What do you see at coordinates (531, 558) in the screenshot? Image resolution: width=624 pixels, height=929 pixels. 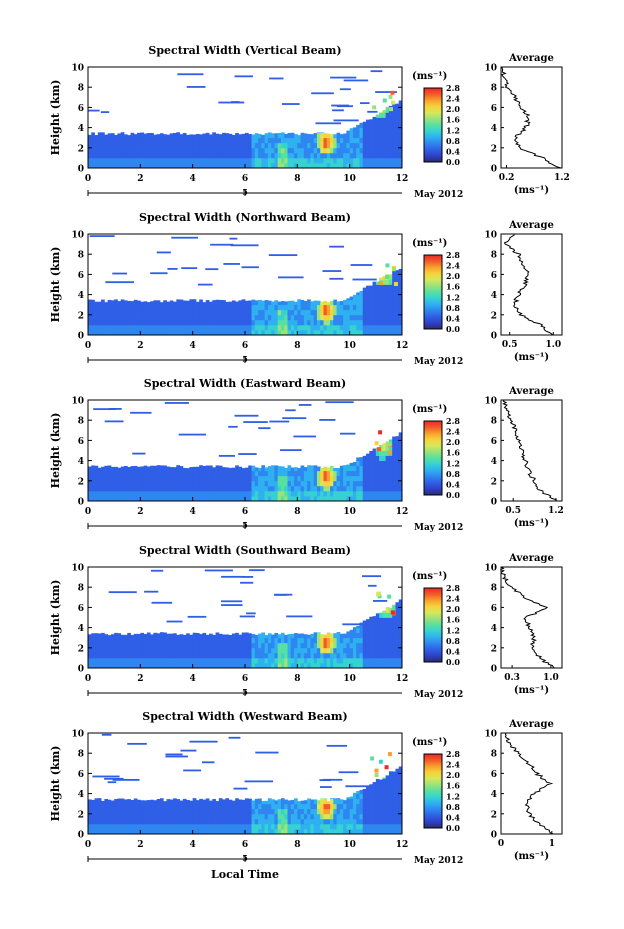 I see `average-title: Average` at bounding box center [531, 558].